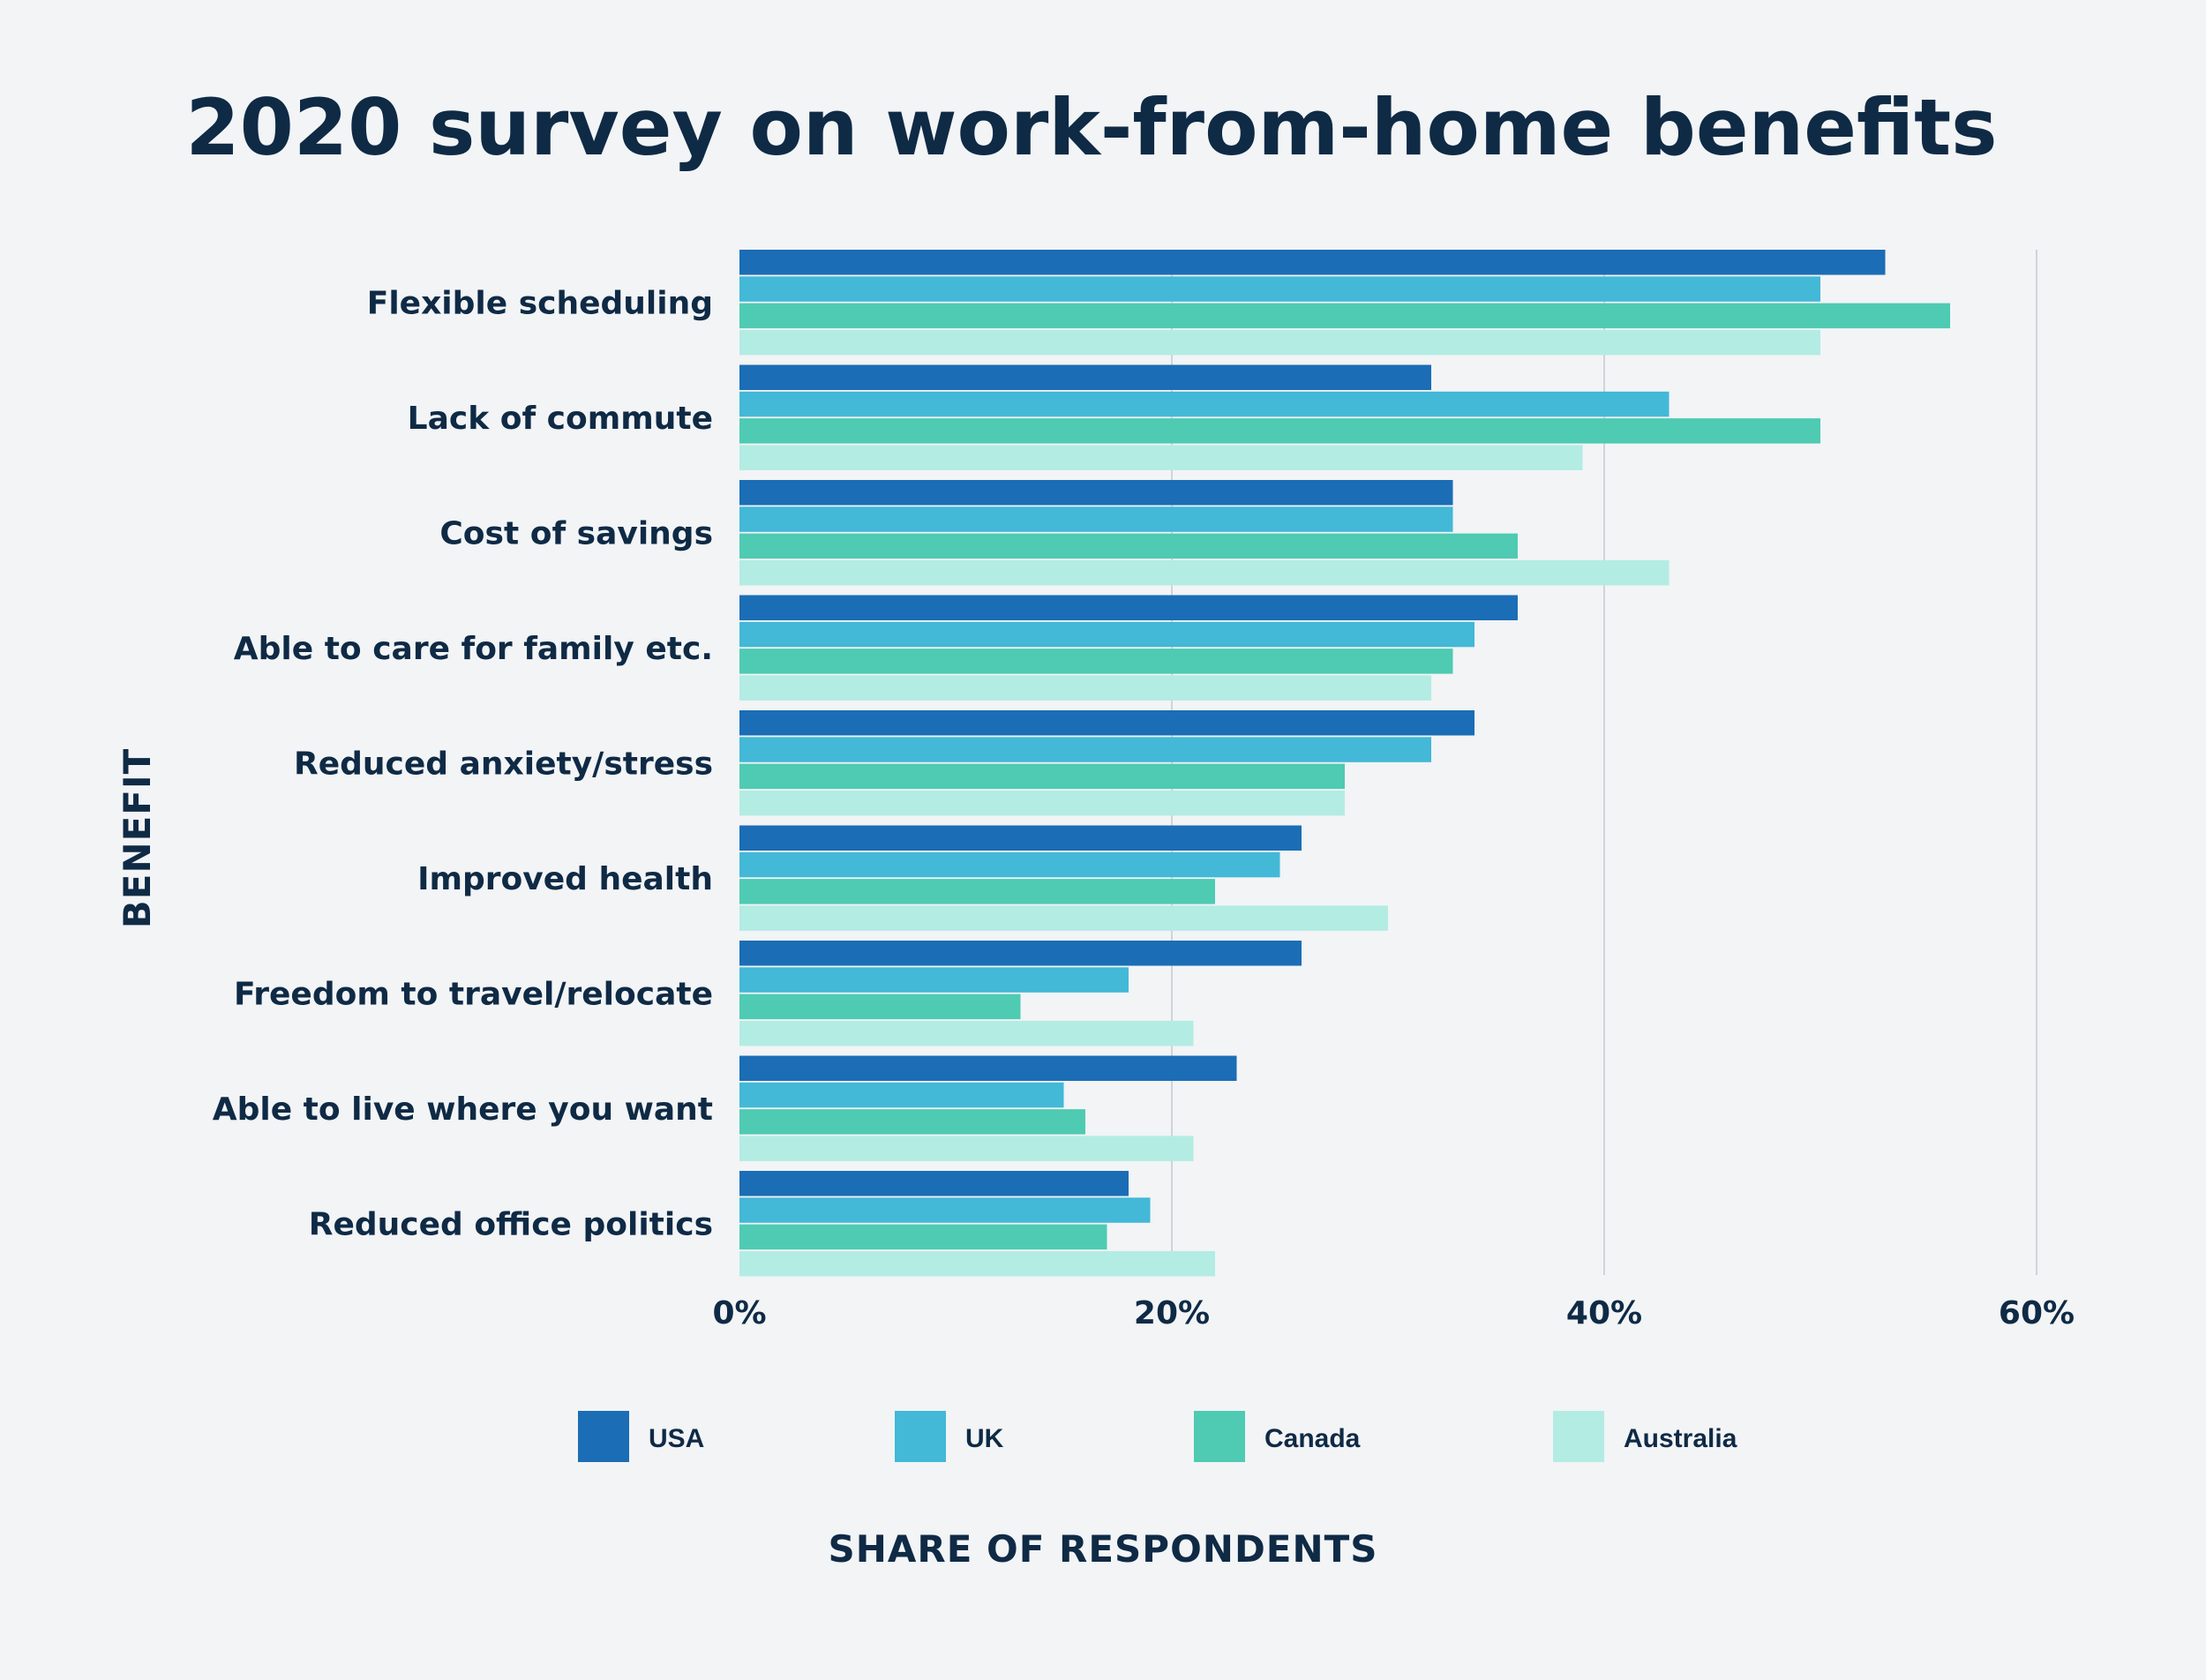 This screenshot has height=1680, width=2206. Describe the element at coordinates (1106, 723) in the screenshot. I see `bar-reduced-anxiety-stress-usa` at that location.